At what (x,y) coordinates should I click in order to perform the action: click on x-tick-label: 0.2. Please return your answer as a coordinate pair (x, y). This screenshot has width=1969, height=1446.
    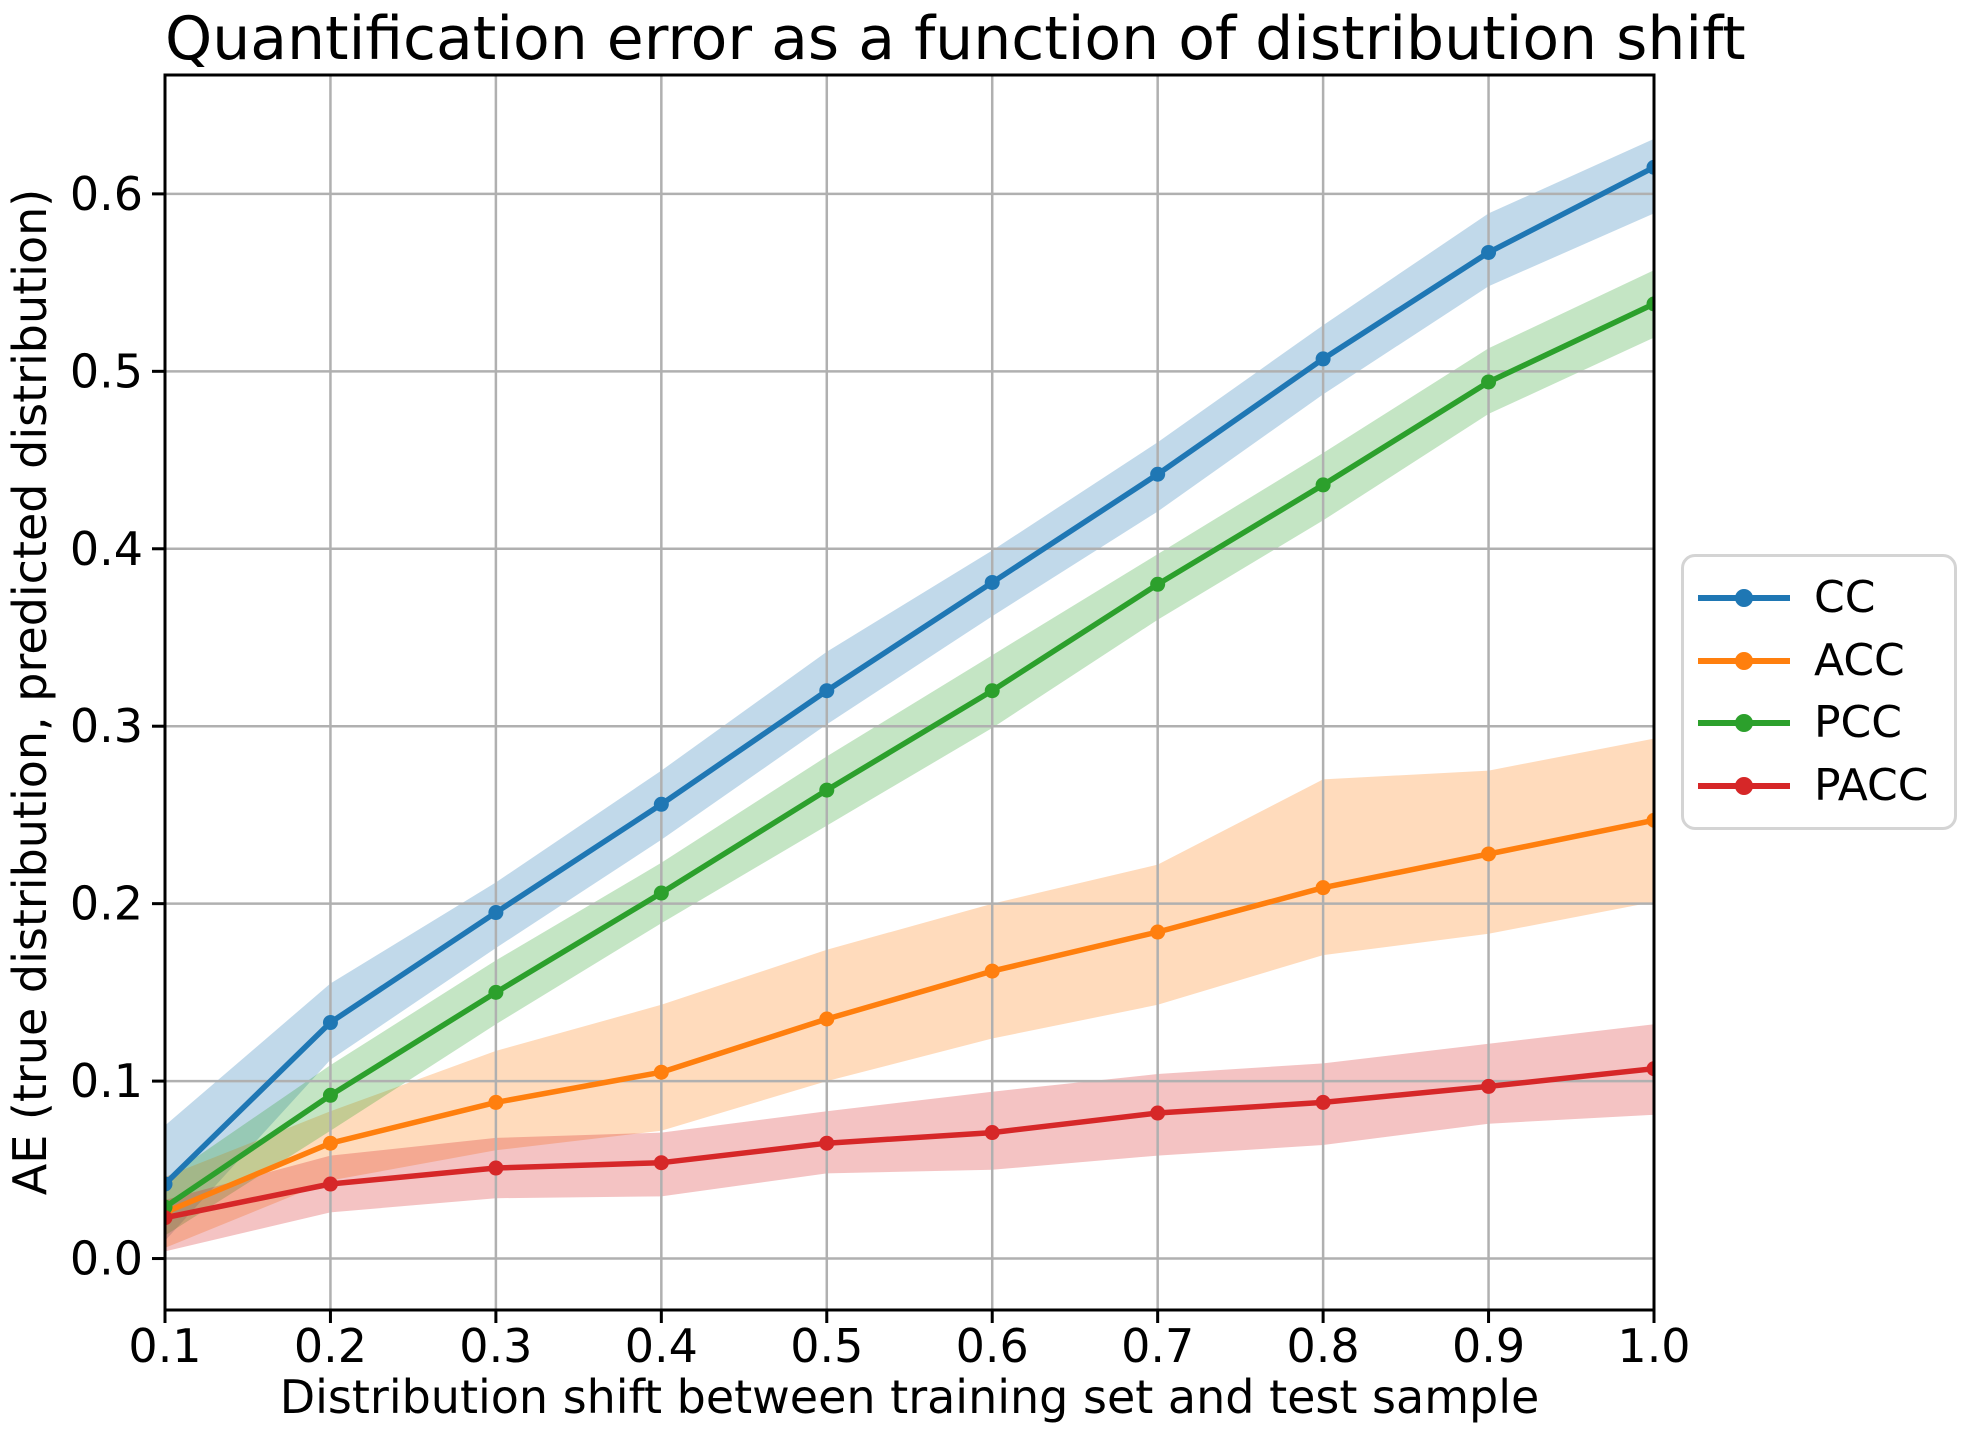
    Looking at the image, I should click on (330, 1346).